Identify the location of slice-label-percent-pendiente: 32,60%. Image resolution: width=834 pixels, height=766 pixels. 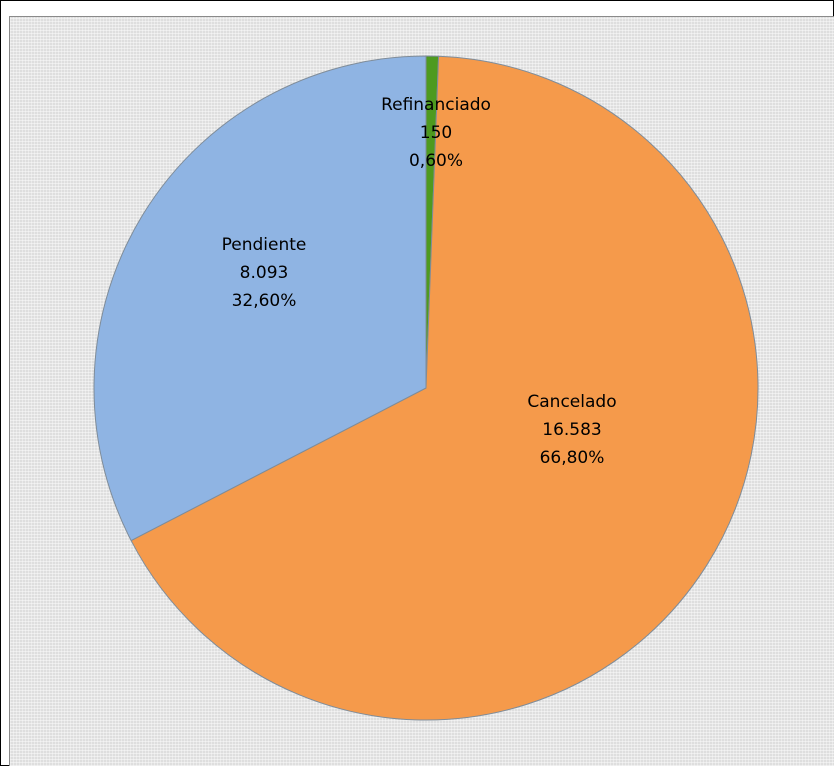
(264, 301).